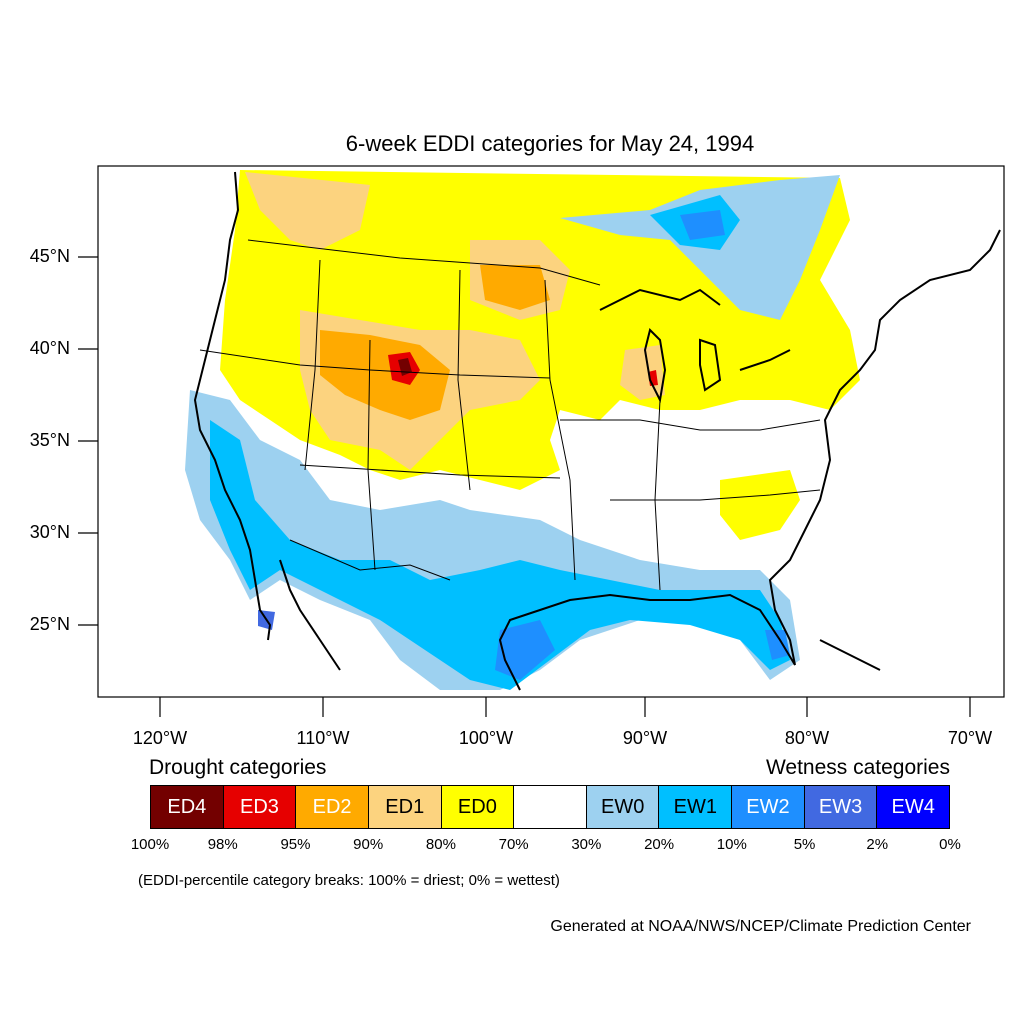 The width and height of the screenshot is (1024, 1024). I want to click on lat-label: 30°N, so click(49, 532).